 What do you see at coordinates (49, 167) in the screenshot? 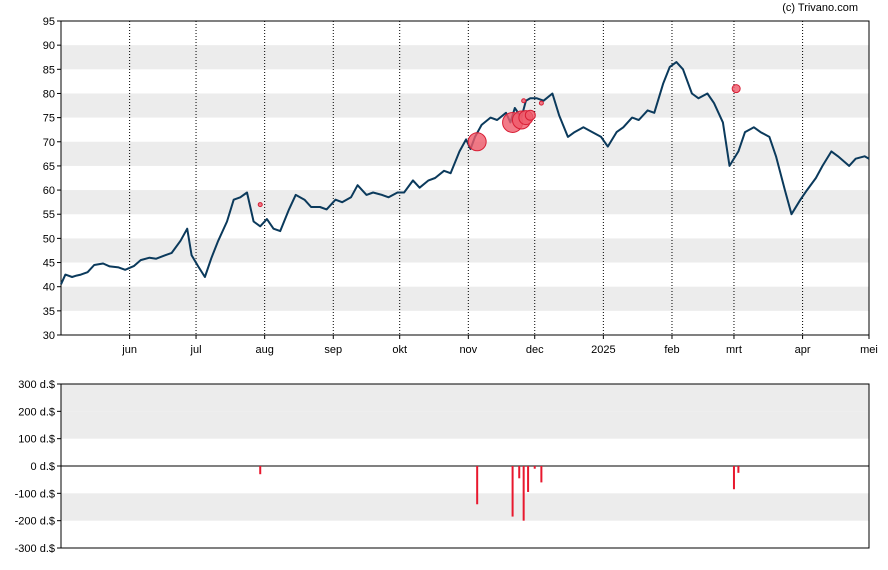
I see `y-tick-label: 65` at bounding box center [49, 167].